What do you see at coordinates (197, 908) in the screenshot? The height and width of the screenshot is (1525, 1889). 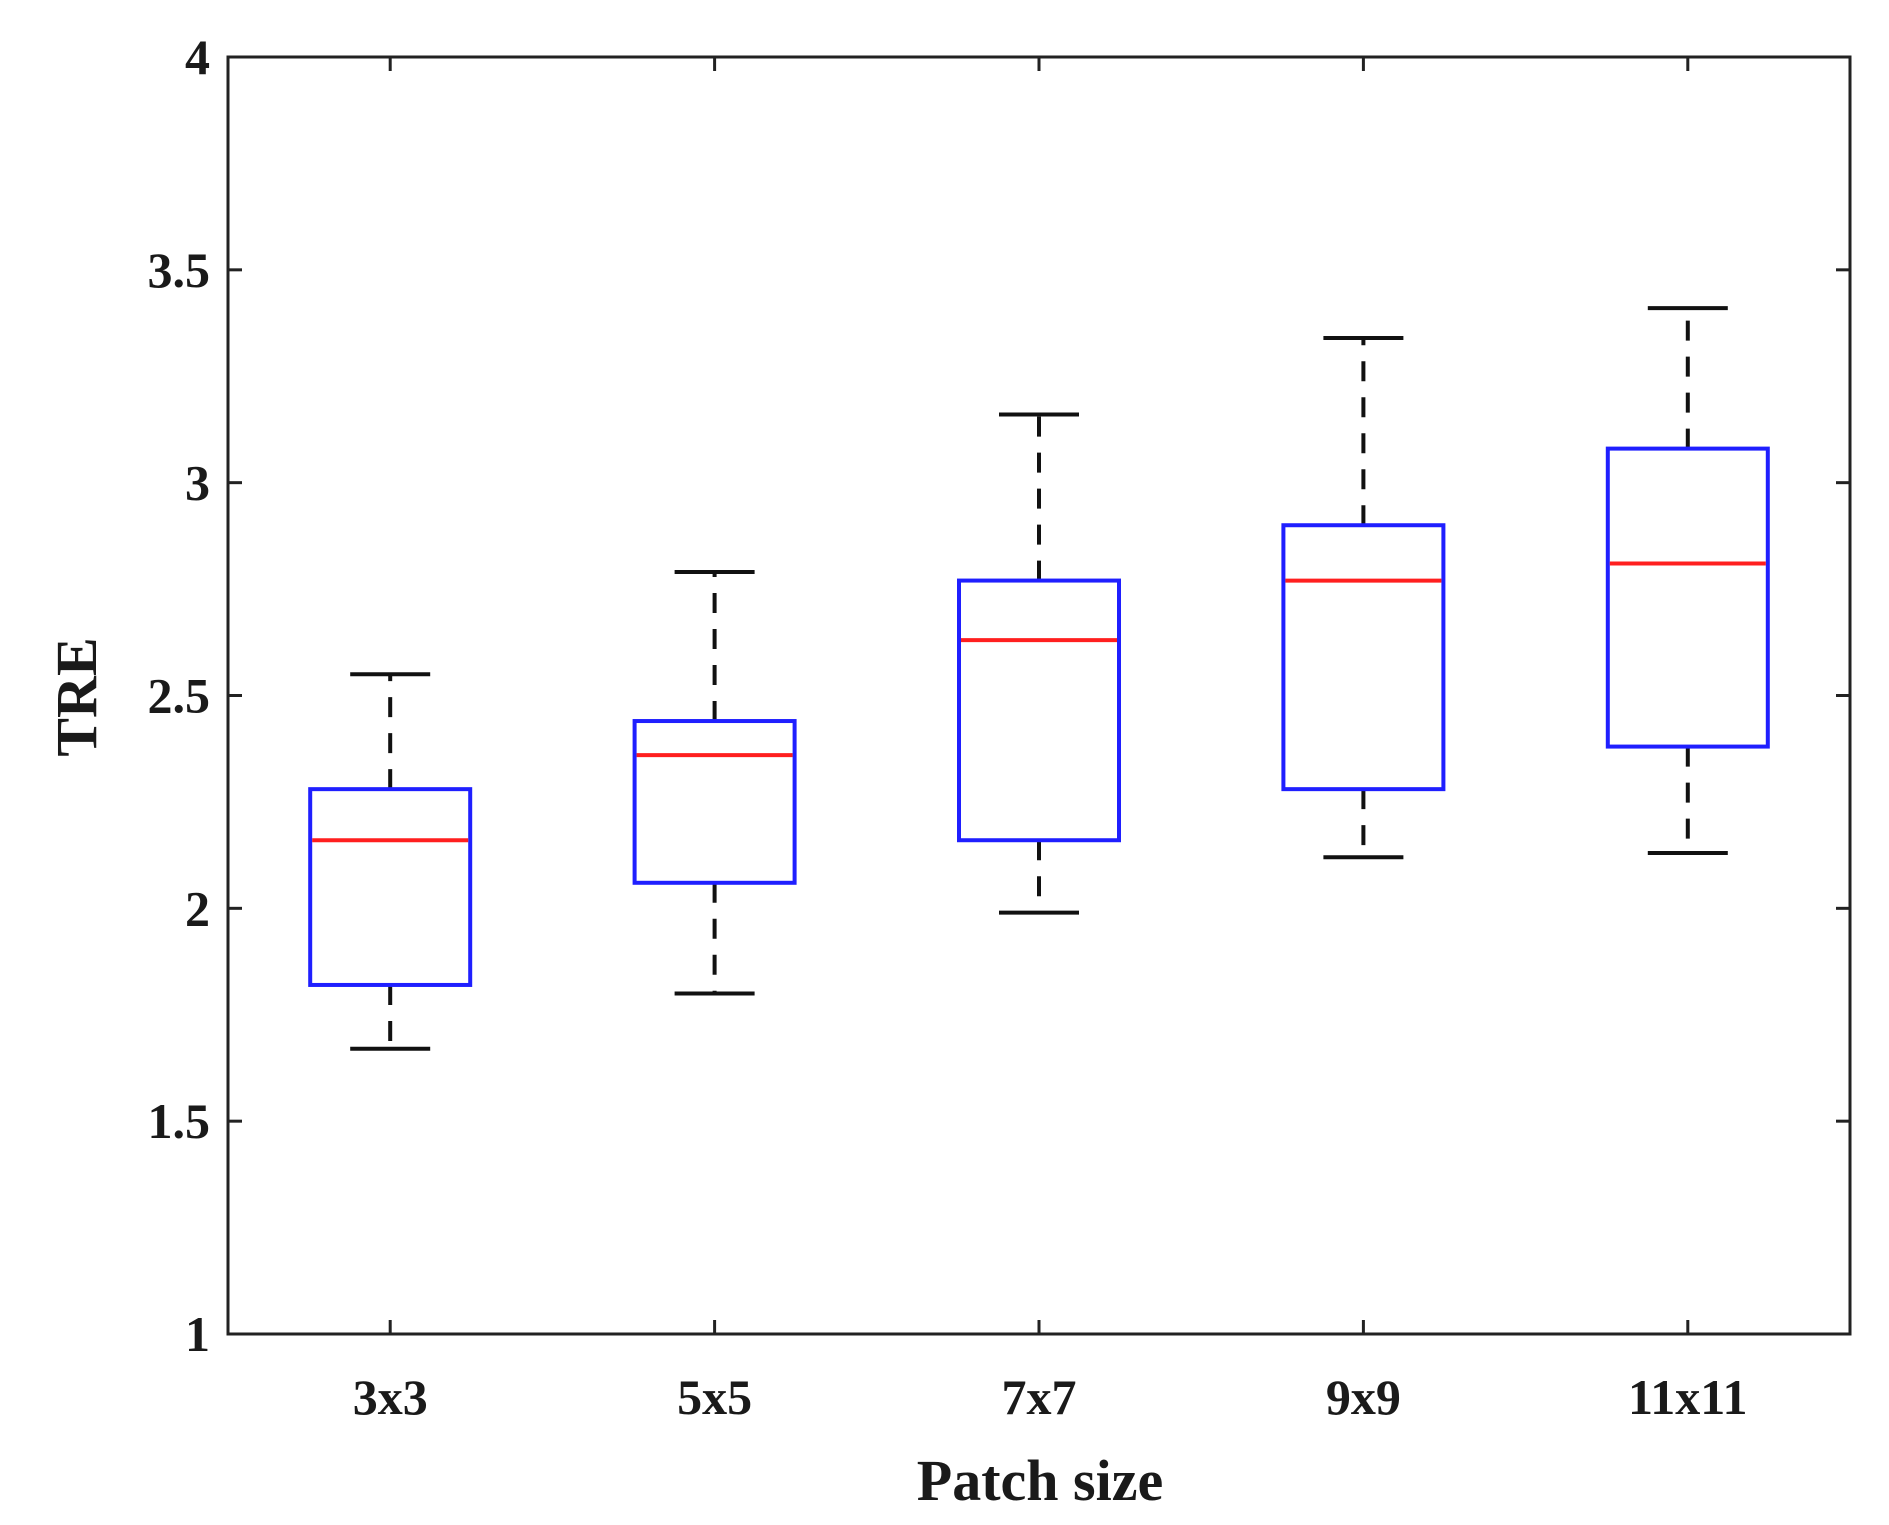 I see `y-tick-label: 2` at bounding box center [197, 908].